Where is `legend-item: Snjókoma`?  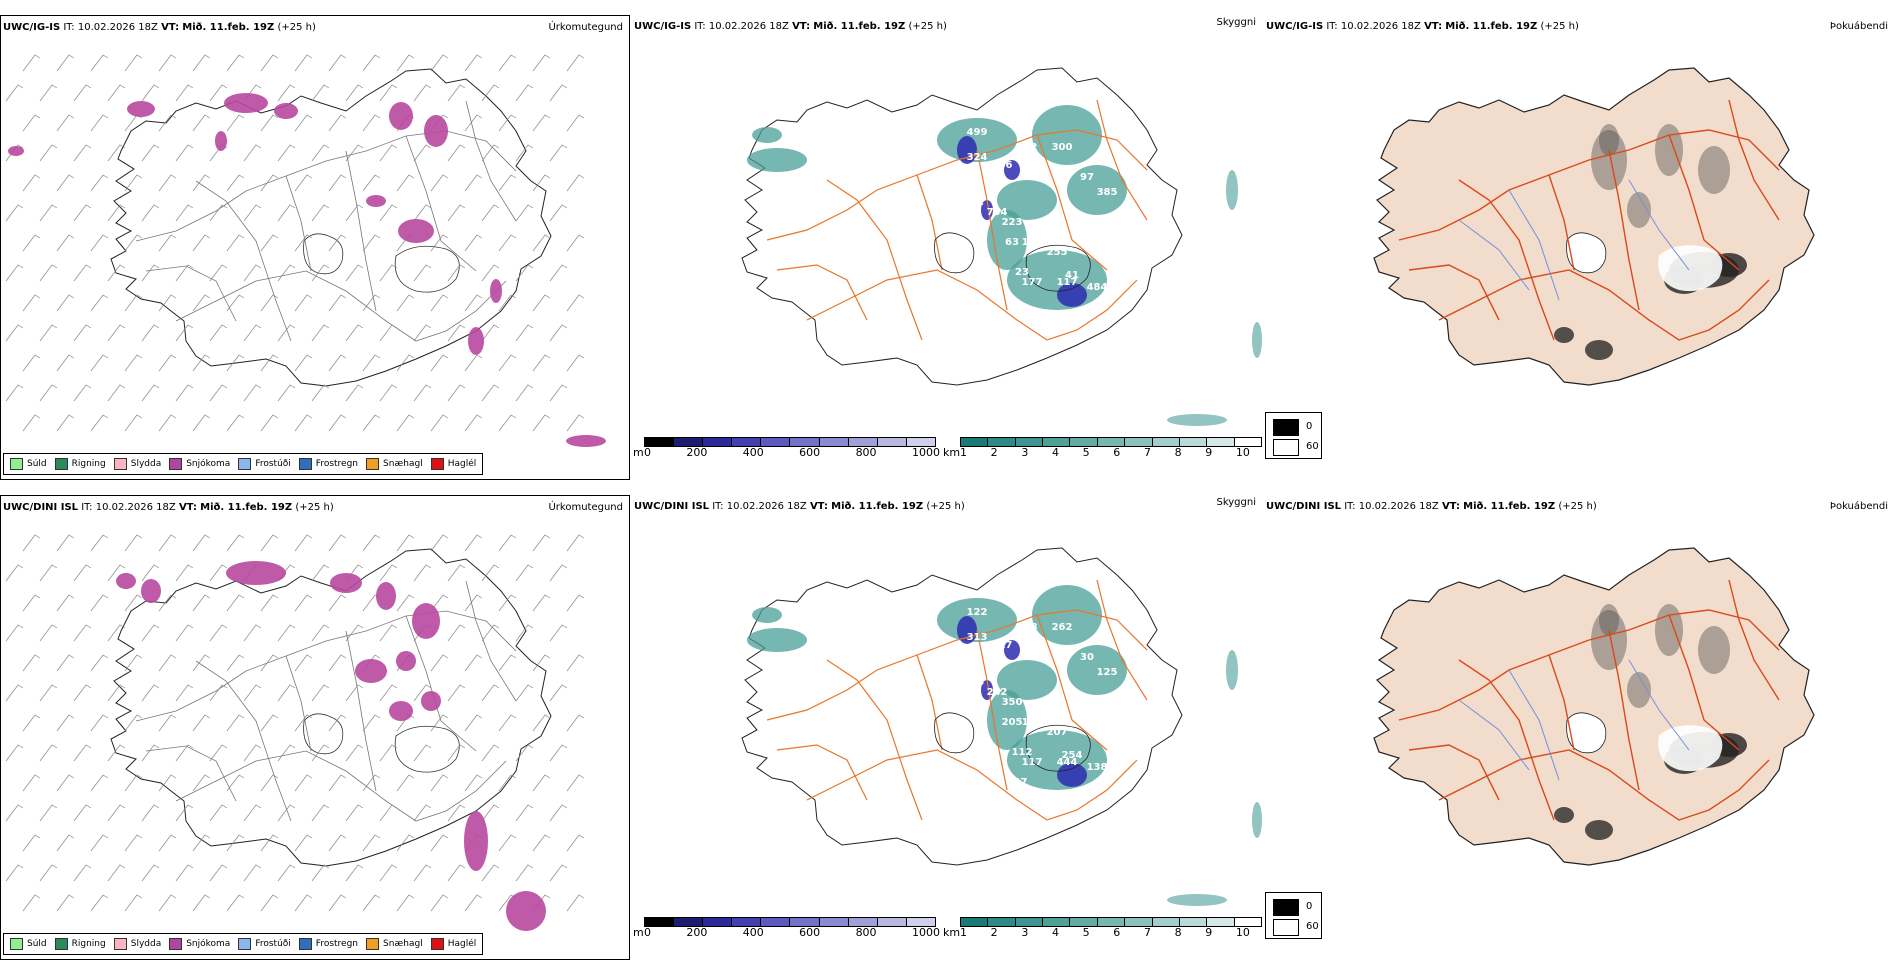
legend-item: Snjókoma is located at coordinates (199, 944).